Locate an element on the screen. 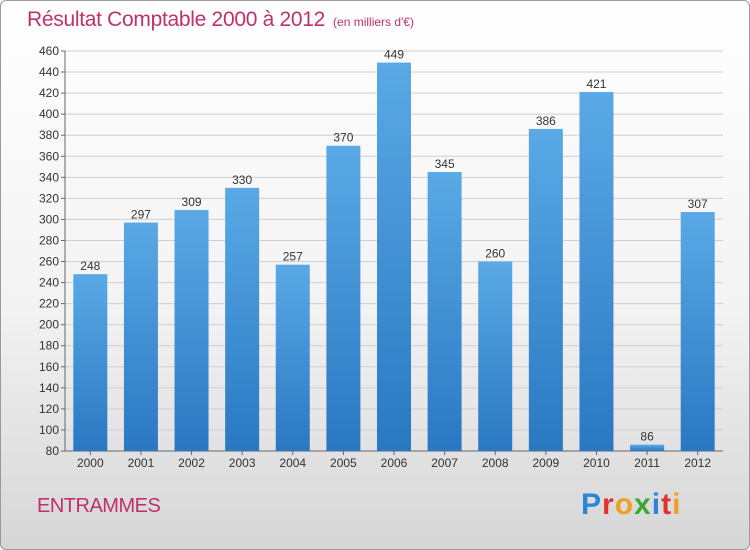 The height and width of the screenshot is (550, 750). y-tick-label: 200 is located at coordinates (49, 325).